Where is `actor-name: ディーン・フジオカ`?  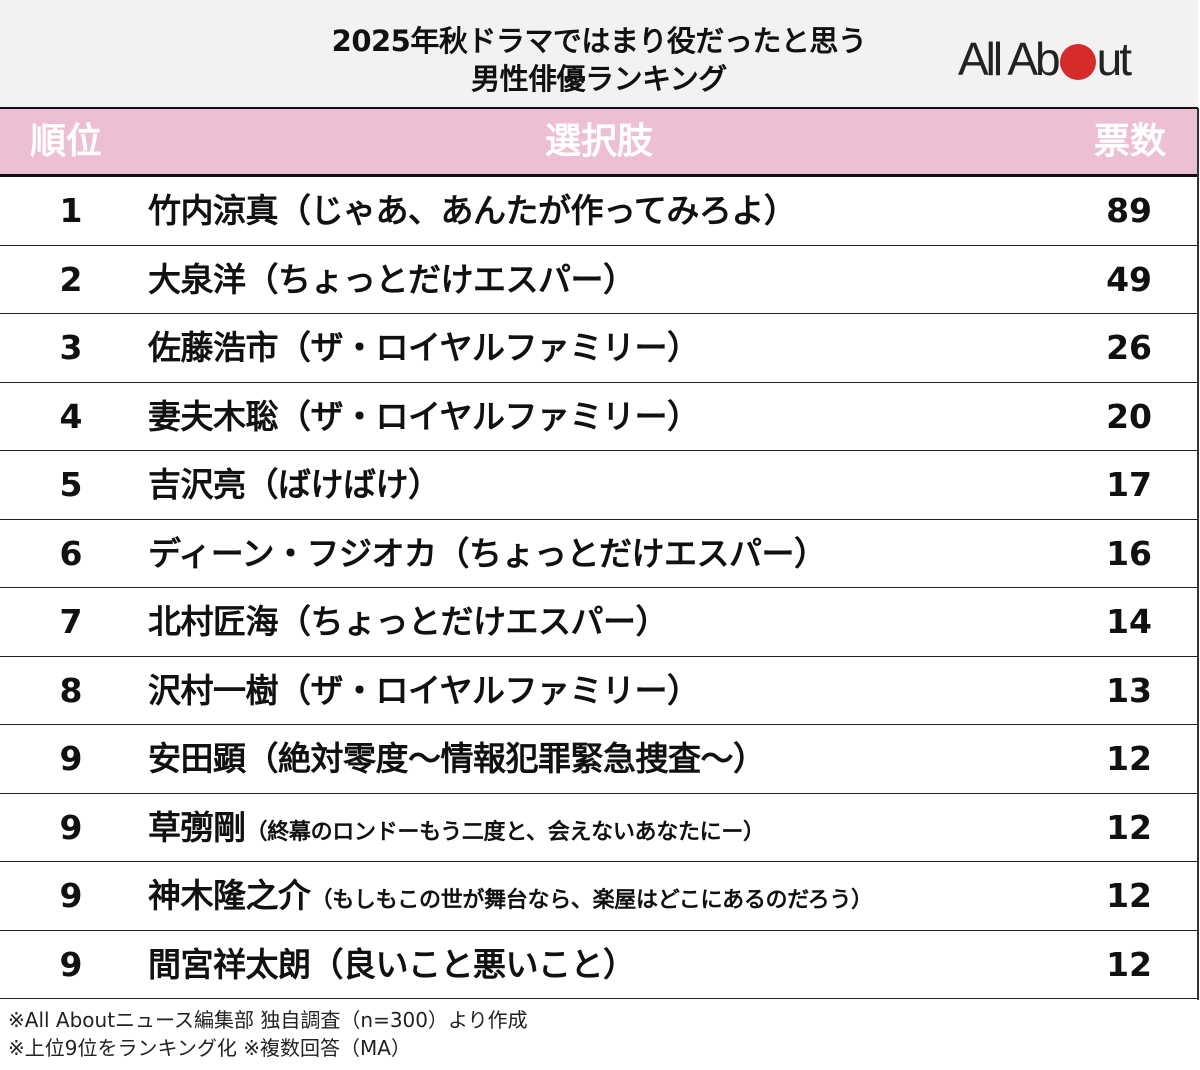
actor-name: ディーン・フジオカ is located at coordinates (292, 553).